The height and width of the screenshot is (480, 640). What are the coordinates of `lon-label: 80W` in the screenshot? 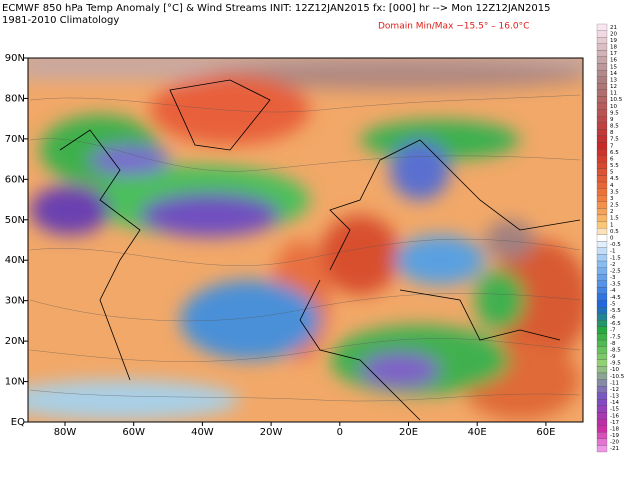 It's located at (65, 432).